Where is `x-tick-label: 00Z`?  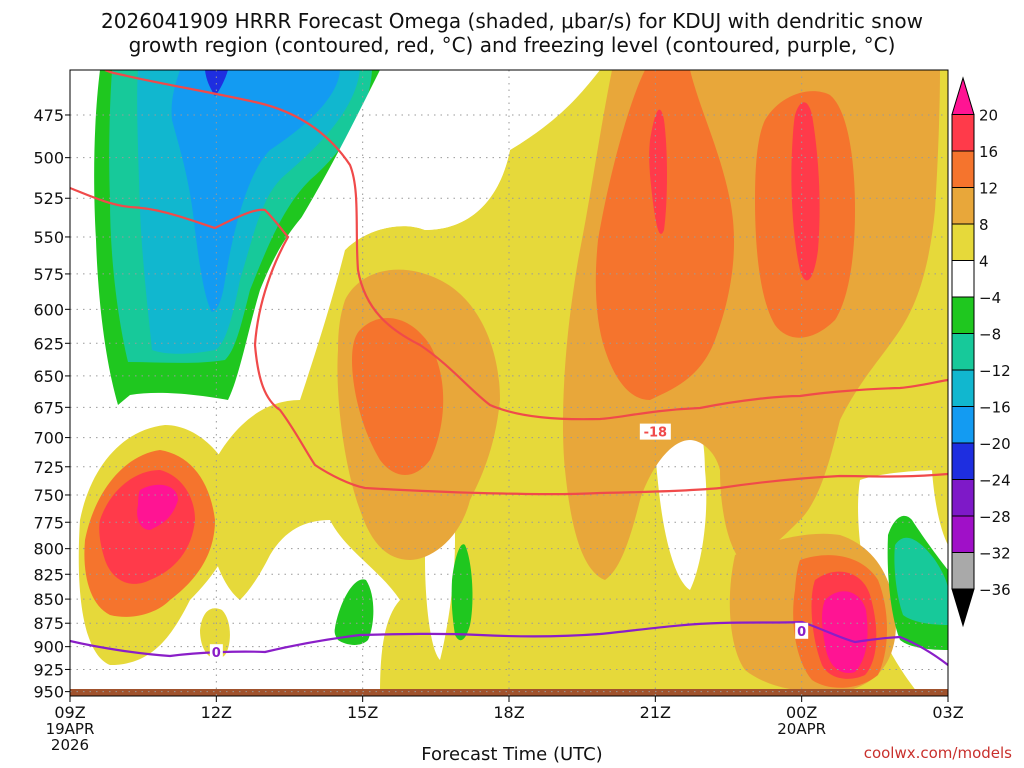
x-tick-label: 00Z is located at coordinates (801, 712).